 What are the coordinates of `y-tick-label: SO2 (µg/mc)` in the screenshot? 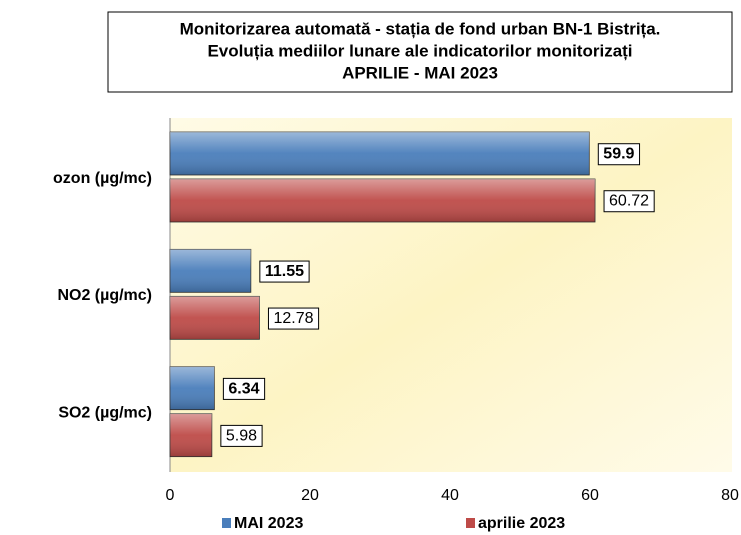 It's located at (105, 413).